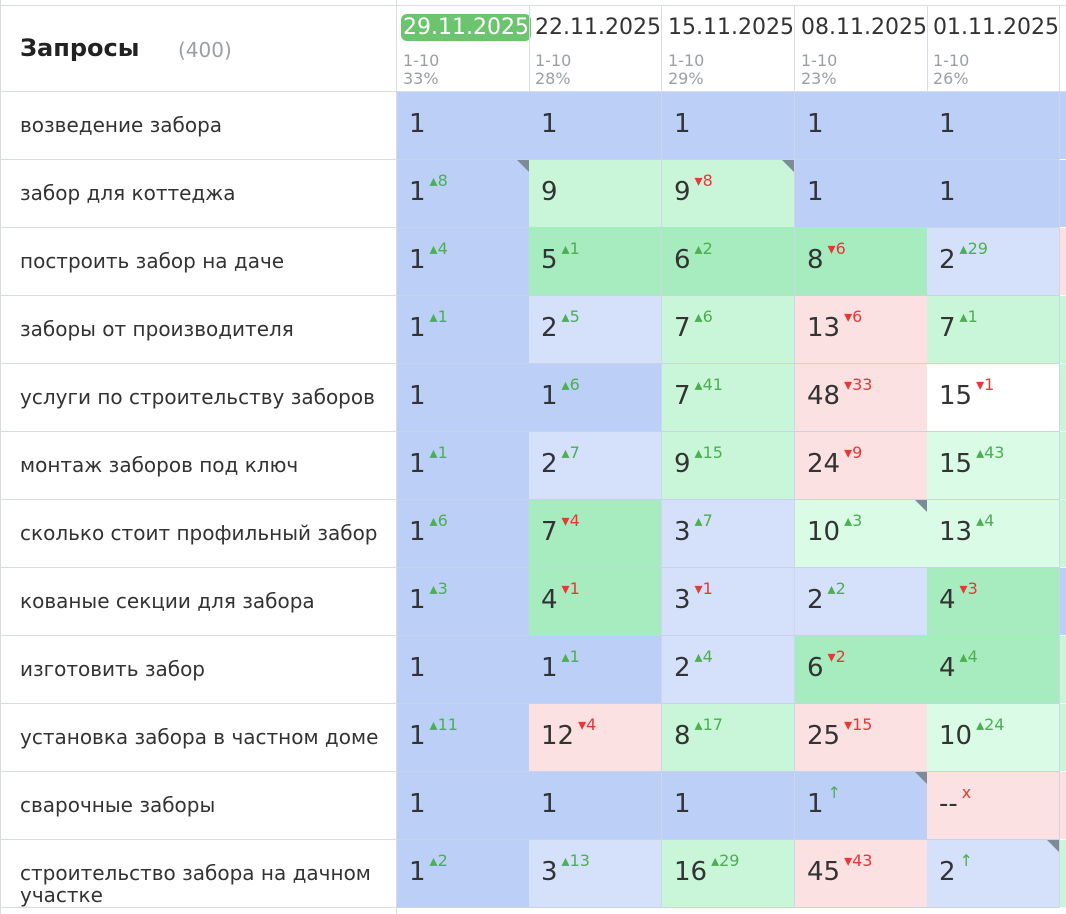 Image resolution: width=1066 pixels, height=914 pixels. What do you see at coordinates (595, 49) in the screenshot?
I see `date-column-header: 22.11.2025 1-10 28%` at bounding box center [595, 49].